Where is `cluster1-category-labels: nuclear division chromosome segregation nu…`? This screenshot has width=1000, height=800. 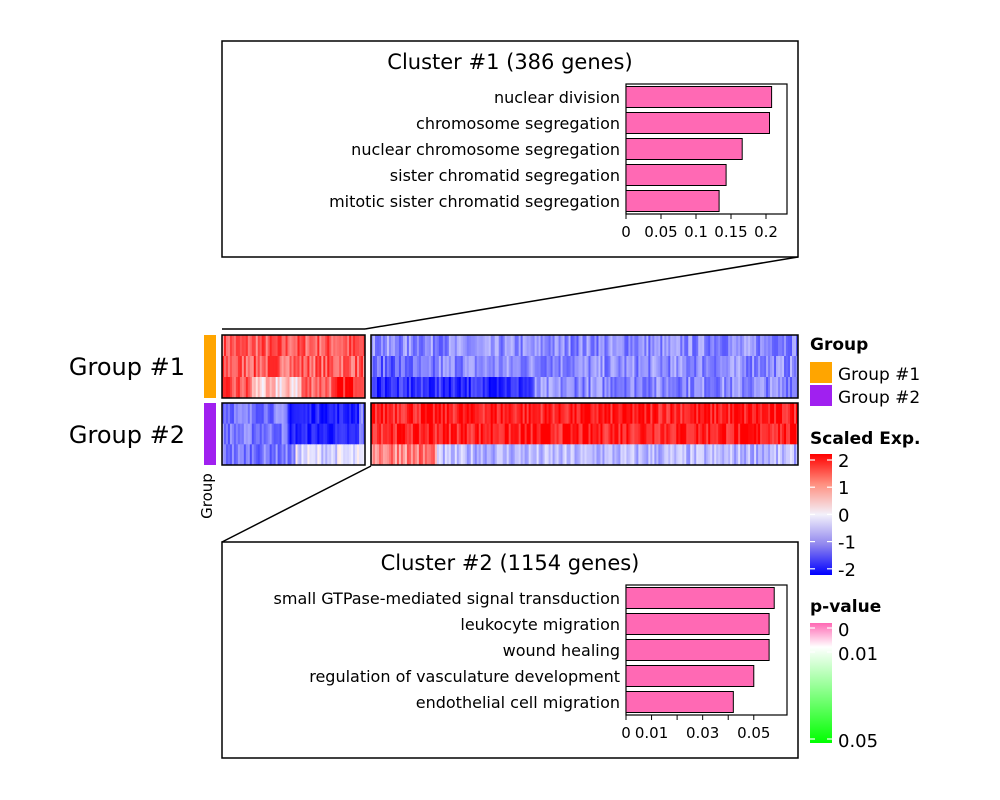 cluster1-category-labels: nuclear division chromosome segregation nu… is located at coordinates (474, 149).